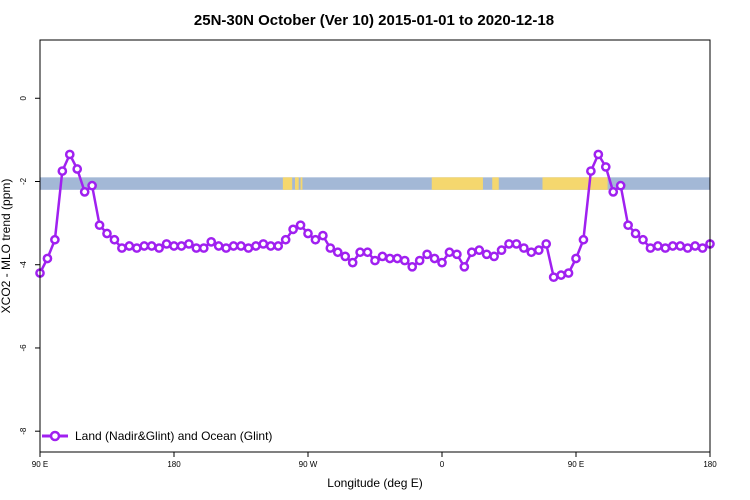 This screenshot has width=750, height=500. I want to click on legend: Land (Nadir&Glint) and Ocean (Glint), so click(157, 436).